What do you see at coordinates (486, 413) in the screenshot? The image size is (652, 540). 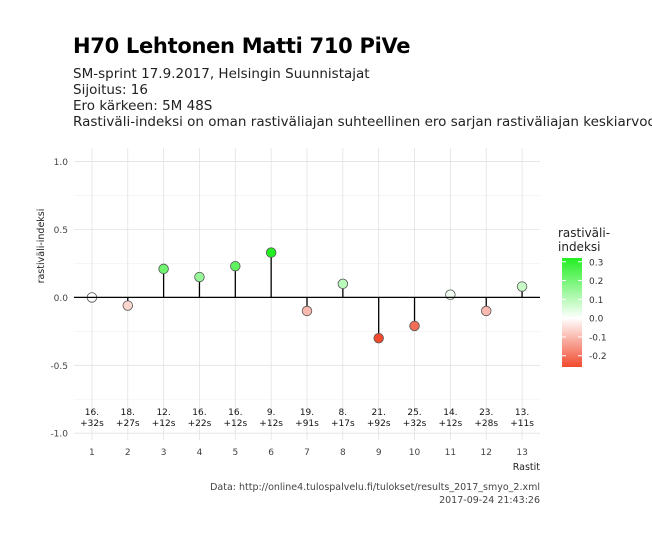 I see `rank-label: 23.` at bounding box center [486, 413].